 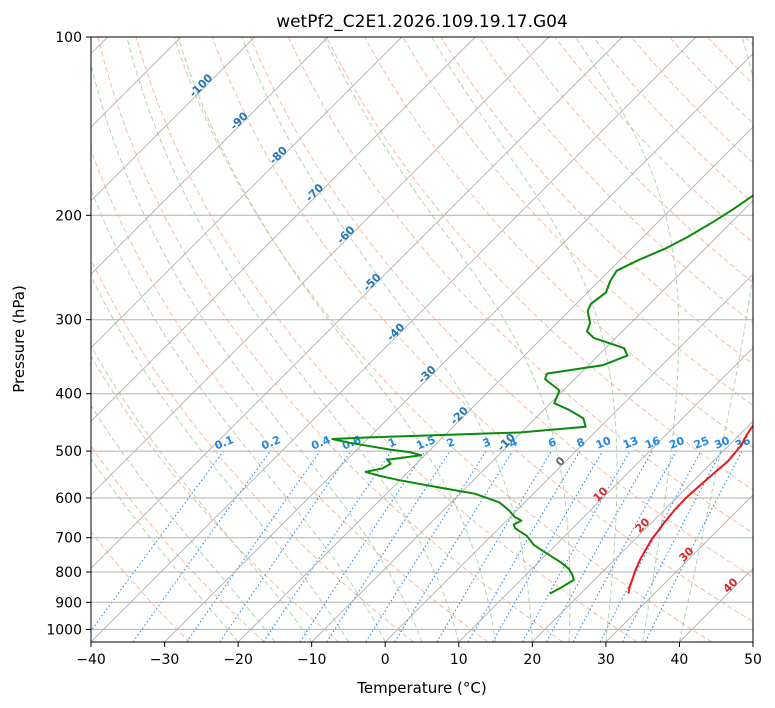 What do you see at coordinates (459, 660) in the screenshot?
I see `x-tick-label: 10` at bounding box center [459, 660].